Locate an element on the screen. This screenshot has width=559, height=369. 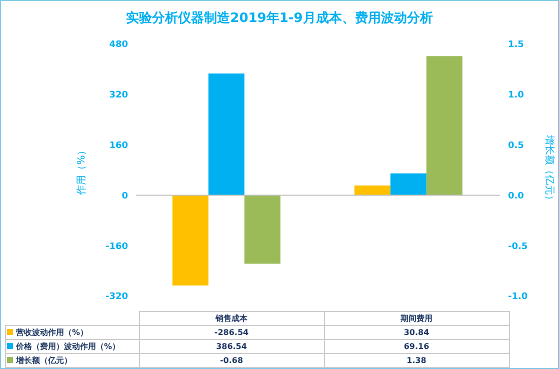
y-tick-label: -320 is located at coordinates (116, 297).